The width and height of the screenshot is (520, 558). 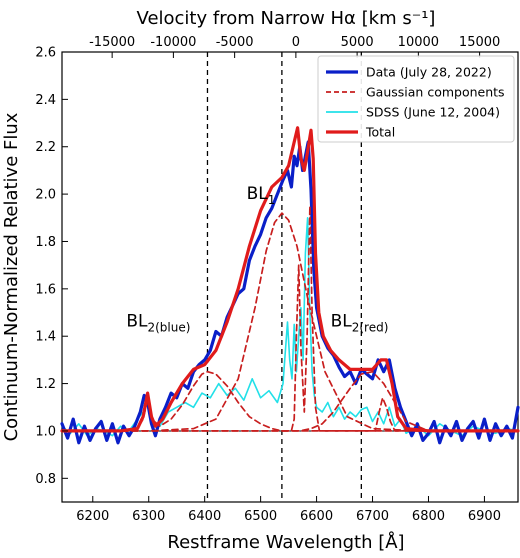 What do you see at coordinates (137, 322) in the screenshot?
I see `annotation-main-1: BL` at bounding box center [137, 322].